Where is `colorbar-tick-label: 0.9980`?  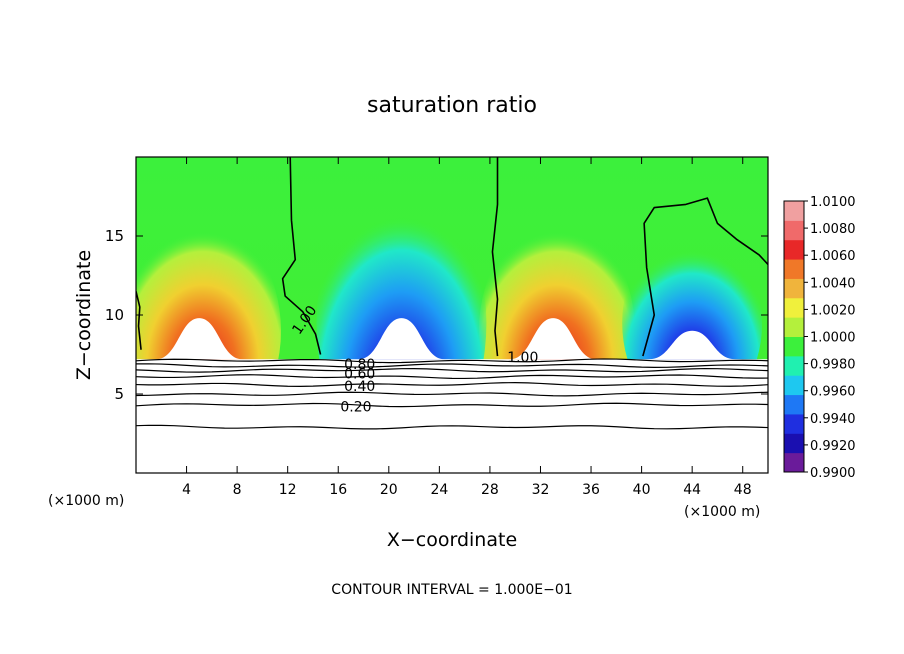 colorbar-tick-label: 0.9980 is located at coordinates (833, 365).